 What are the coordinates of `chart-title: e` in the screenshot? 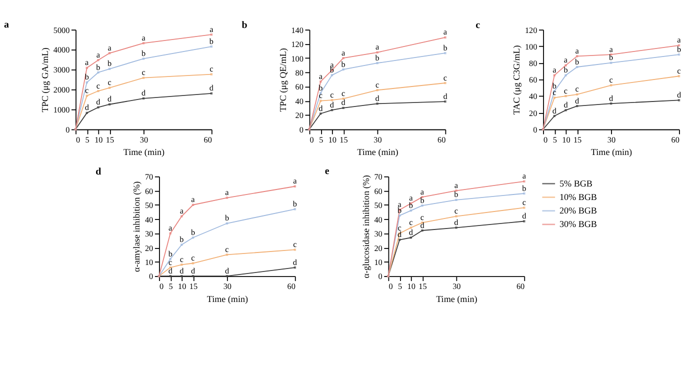 It's located at (327, 172).